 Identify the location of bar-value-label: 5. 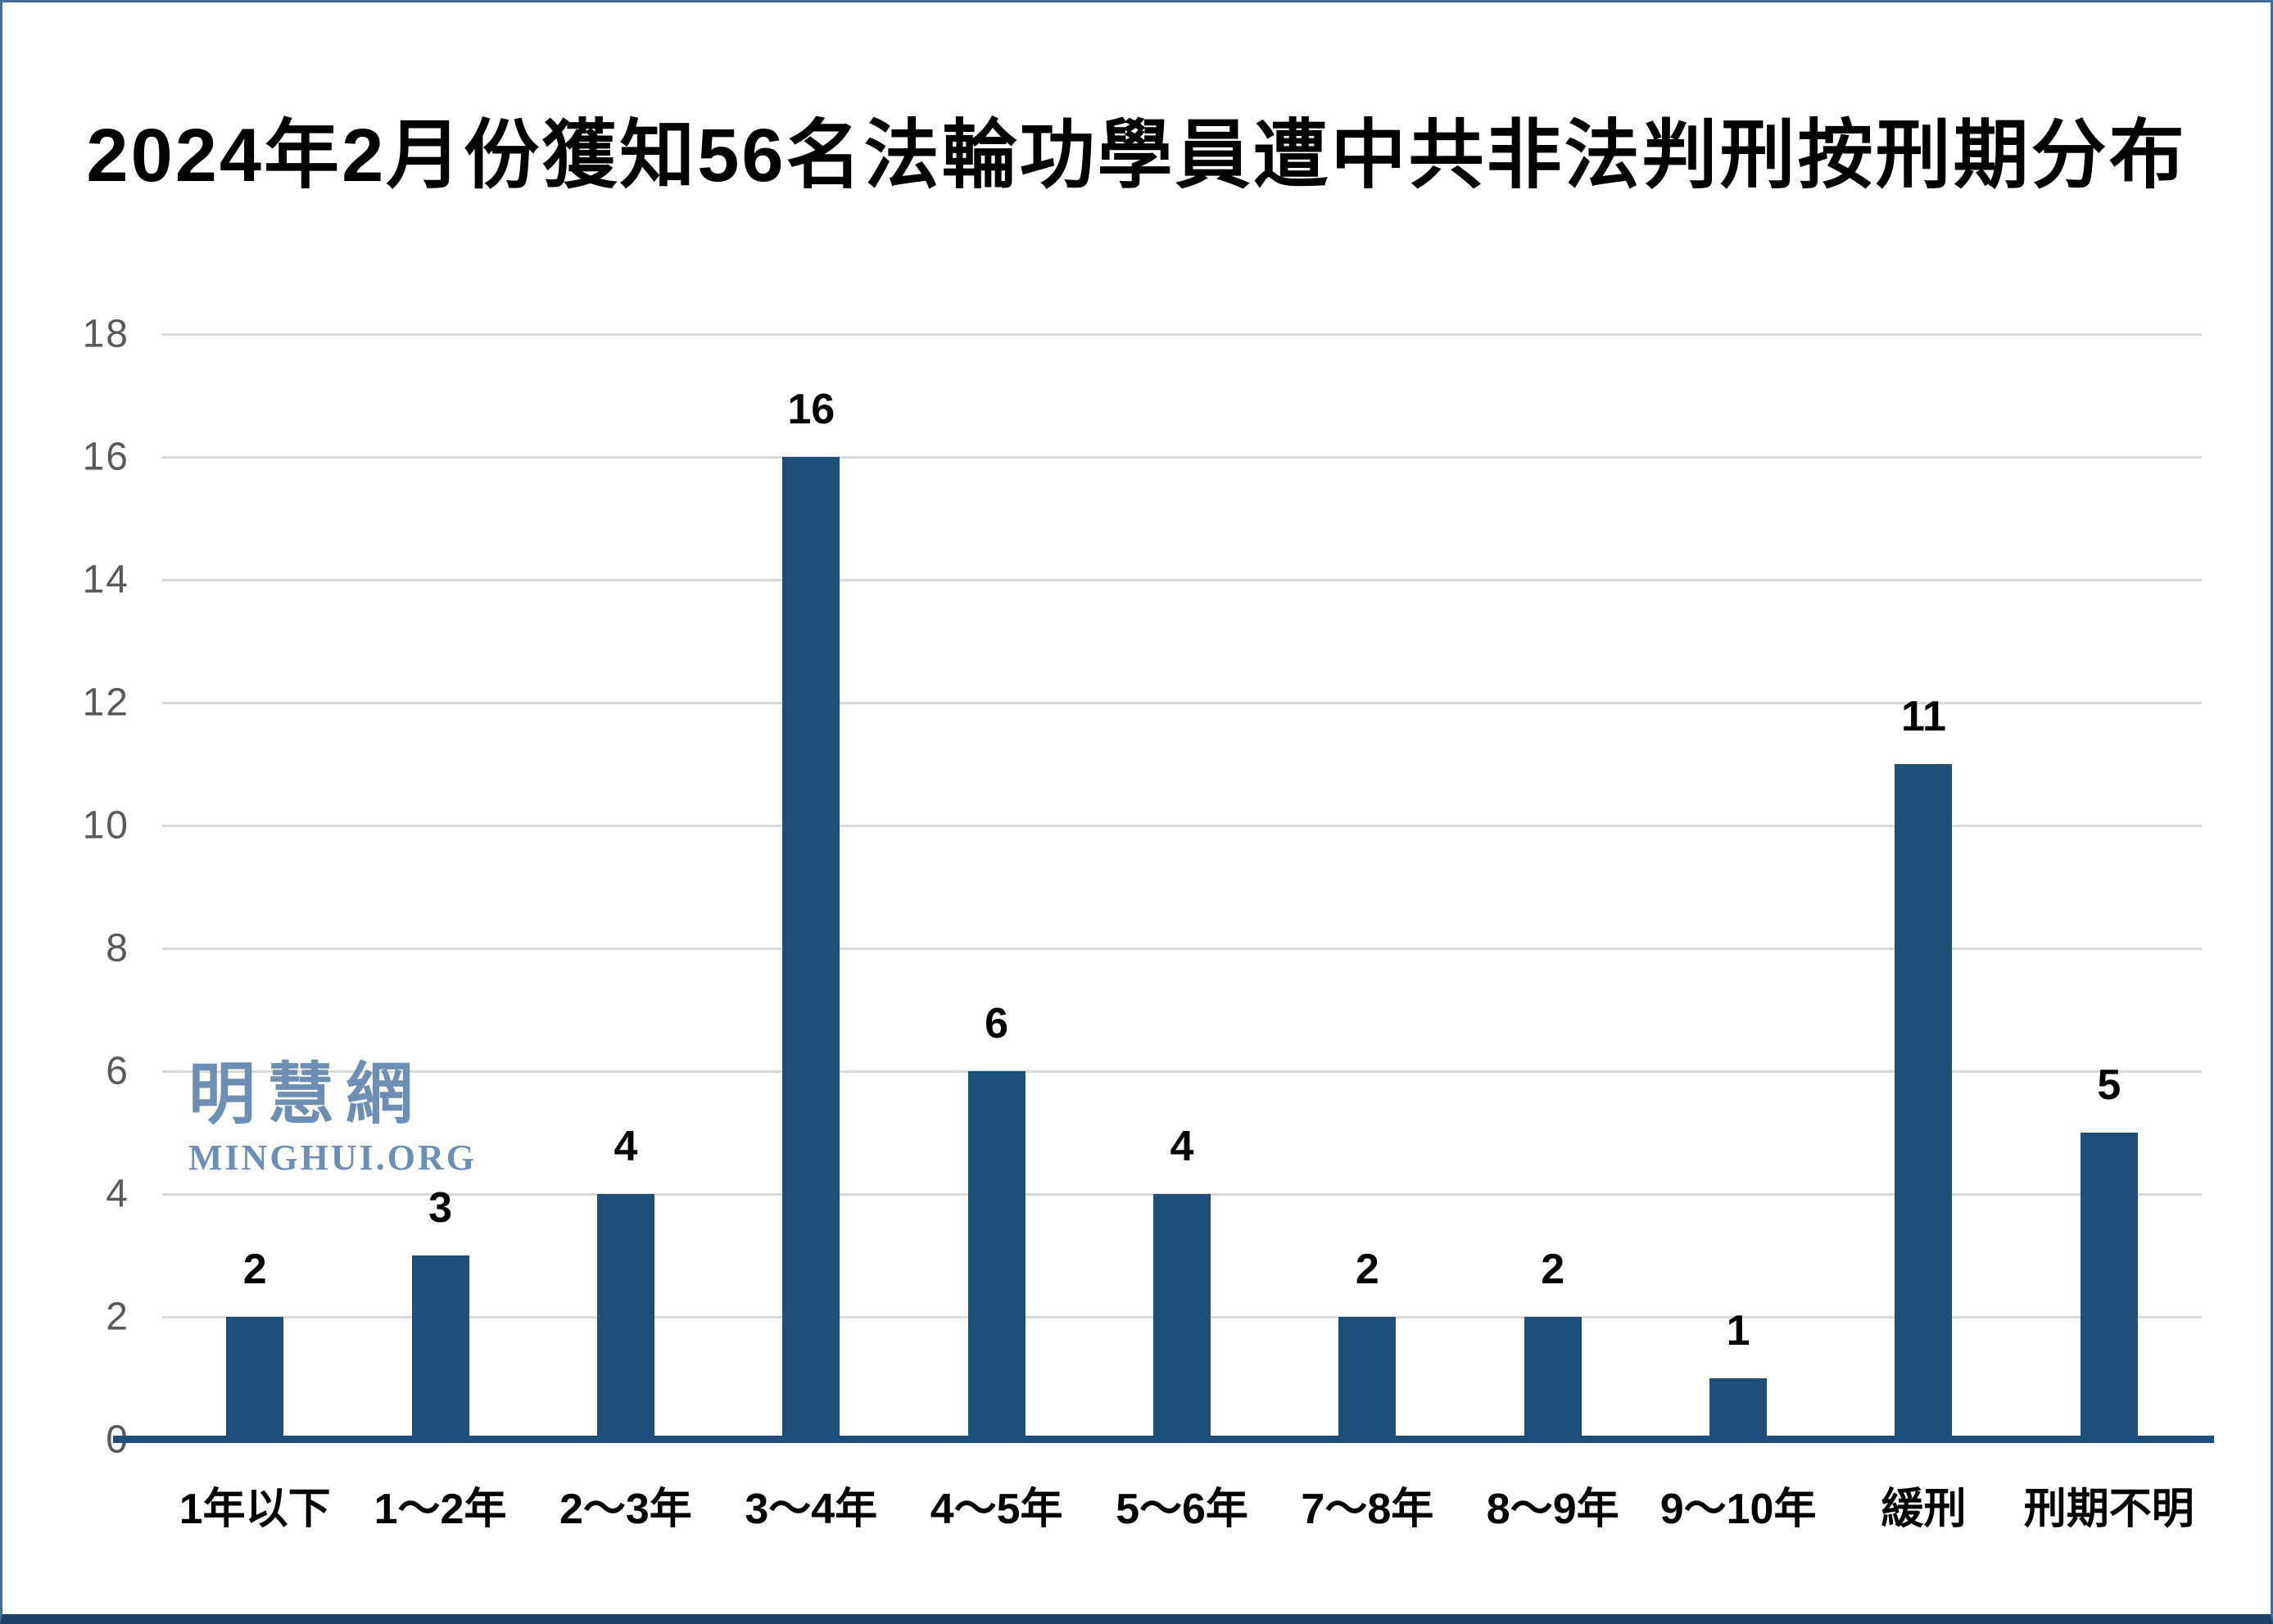
(2109, 1085).